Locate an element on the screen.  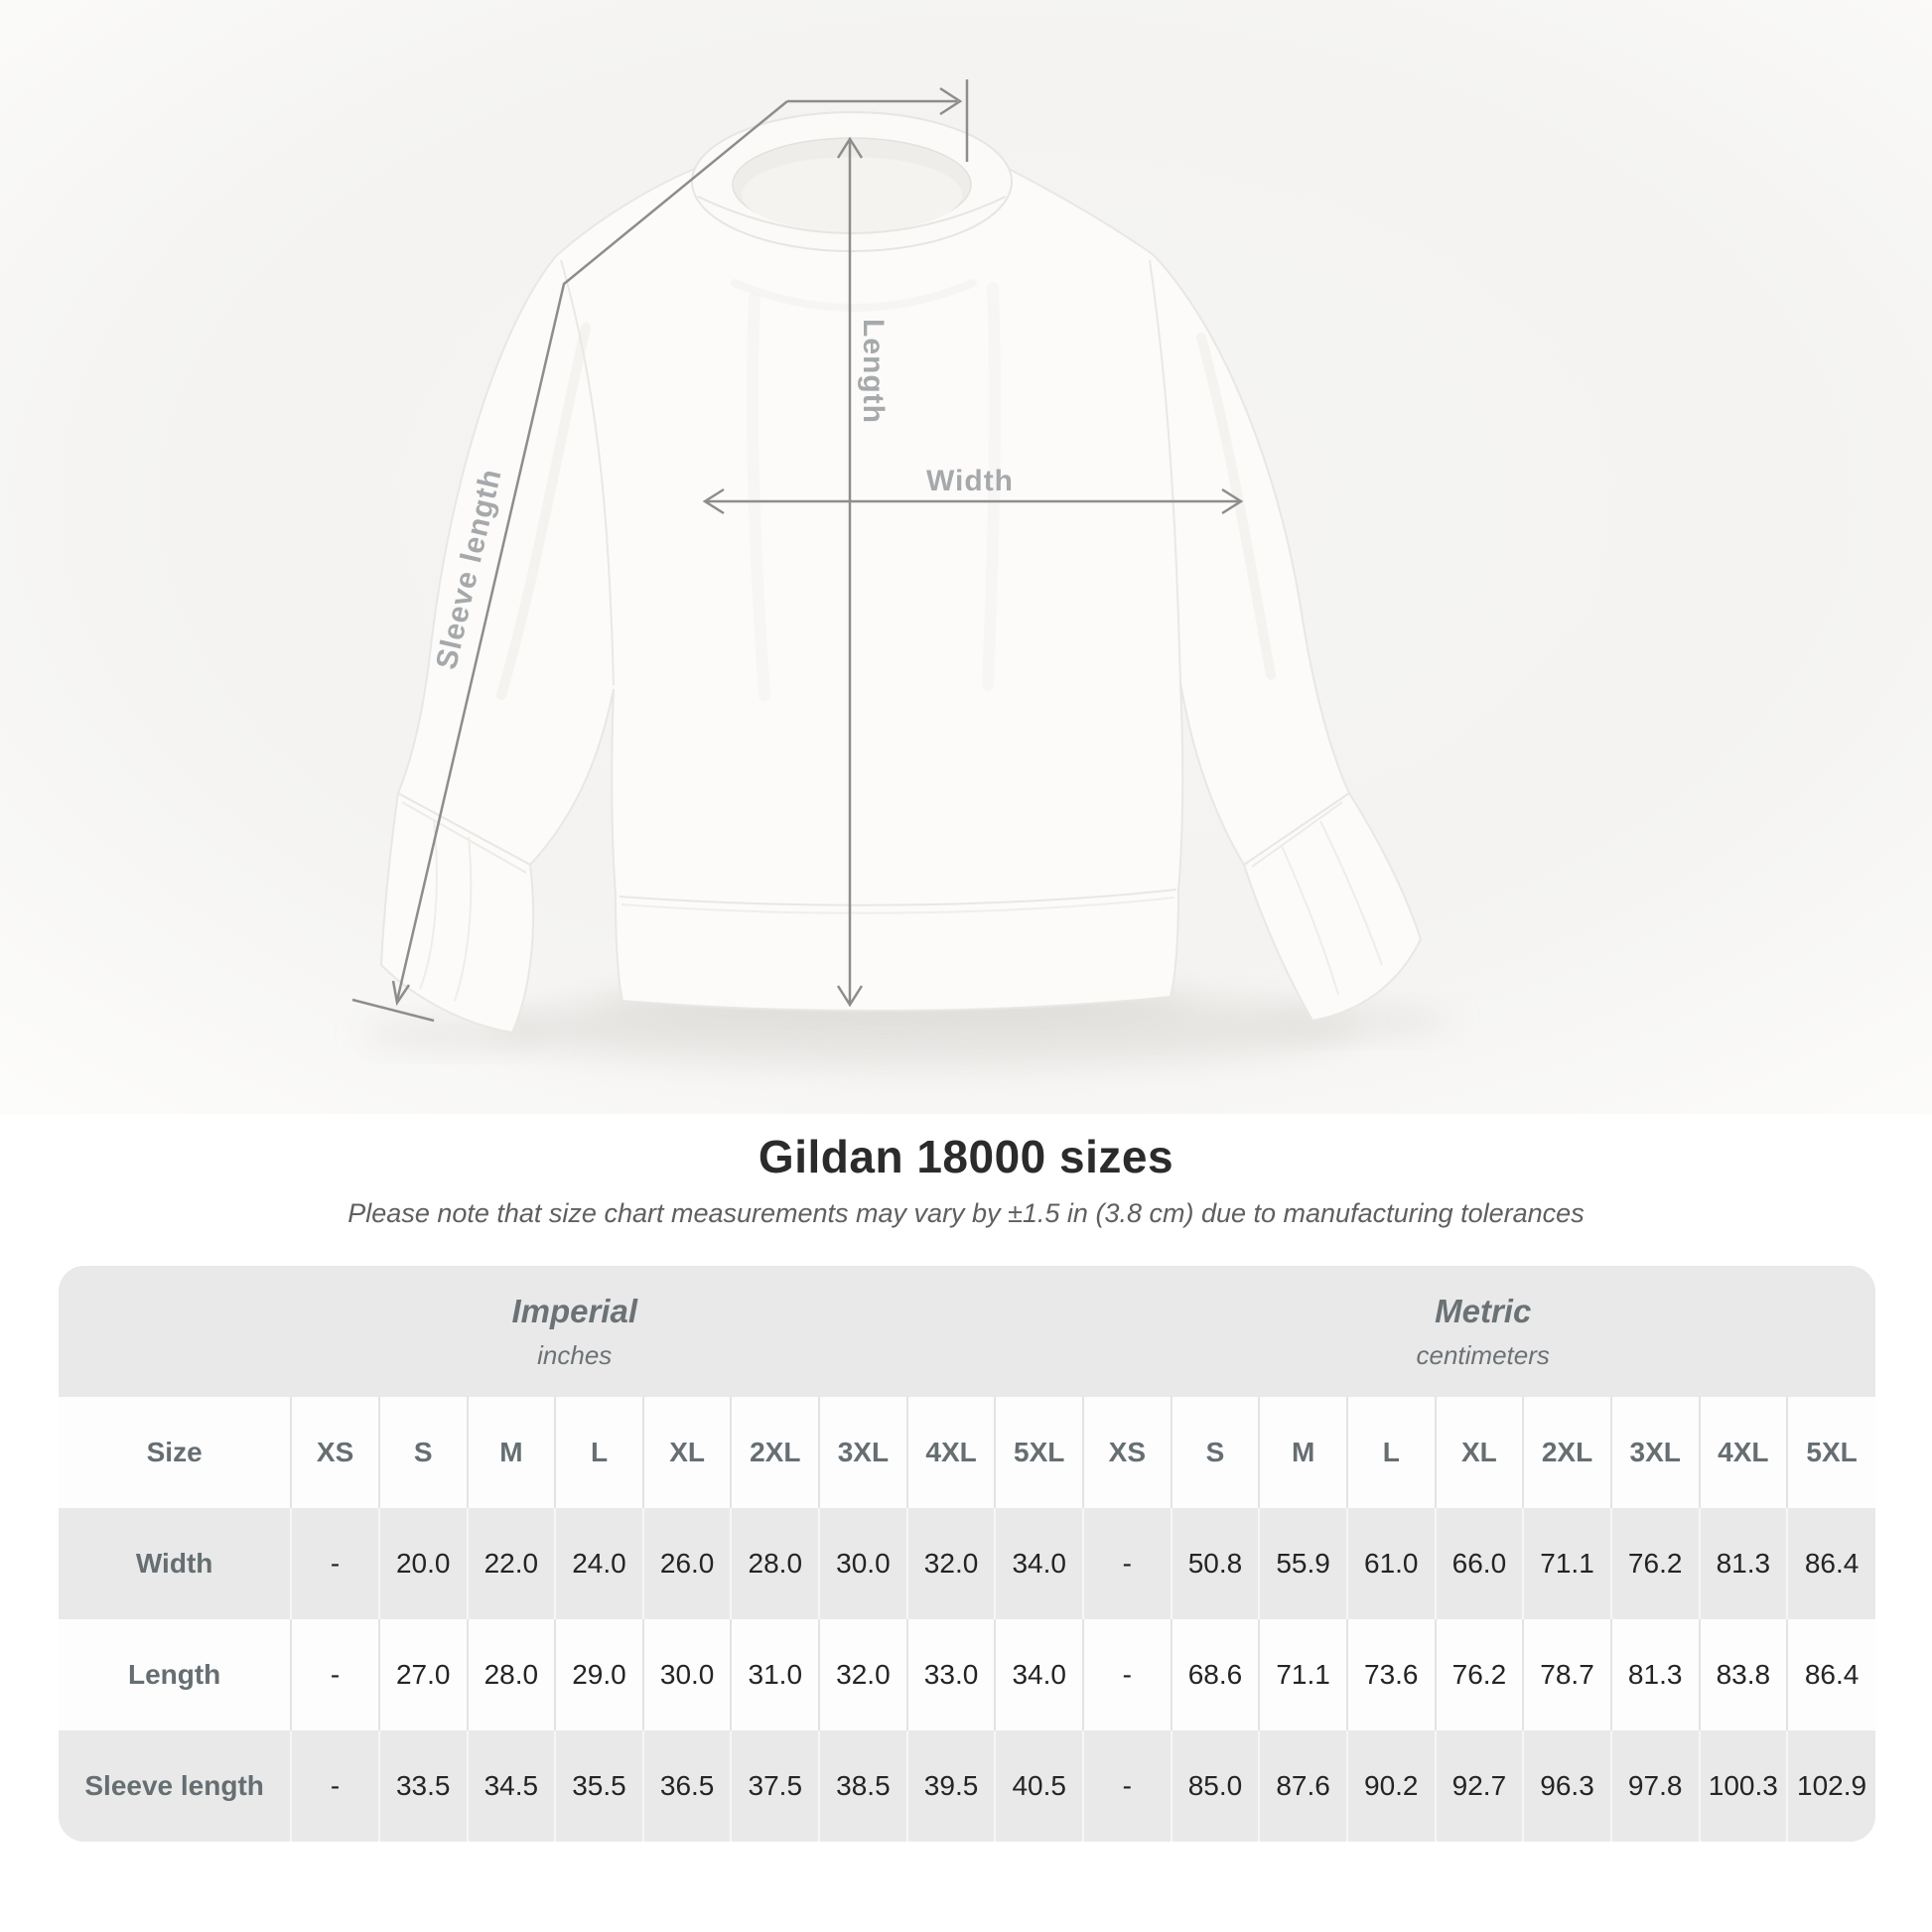
length-metric-m: 71.1 is located at coordinates (1302, 1674).